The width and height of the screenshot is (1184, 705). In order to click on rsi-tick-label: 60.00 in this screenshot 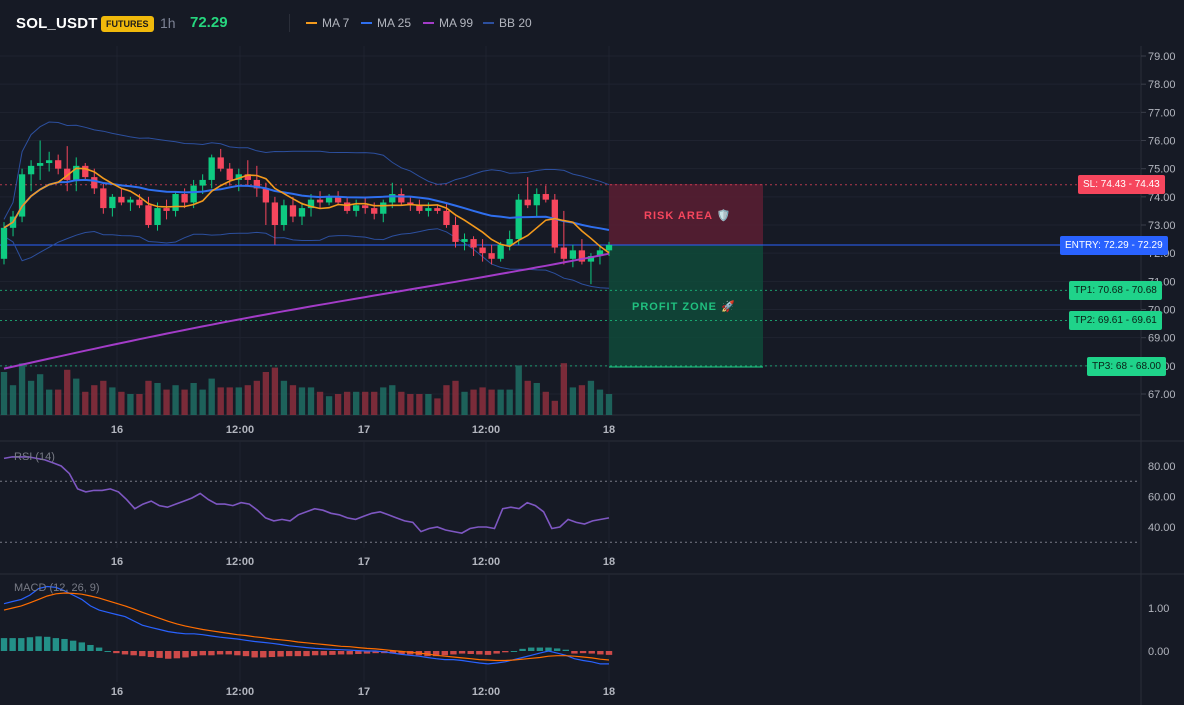, I will do `click(1162, 498)`.